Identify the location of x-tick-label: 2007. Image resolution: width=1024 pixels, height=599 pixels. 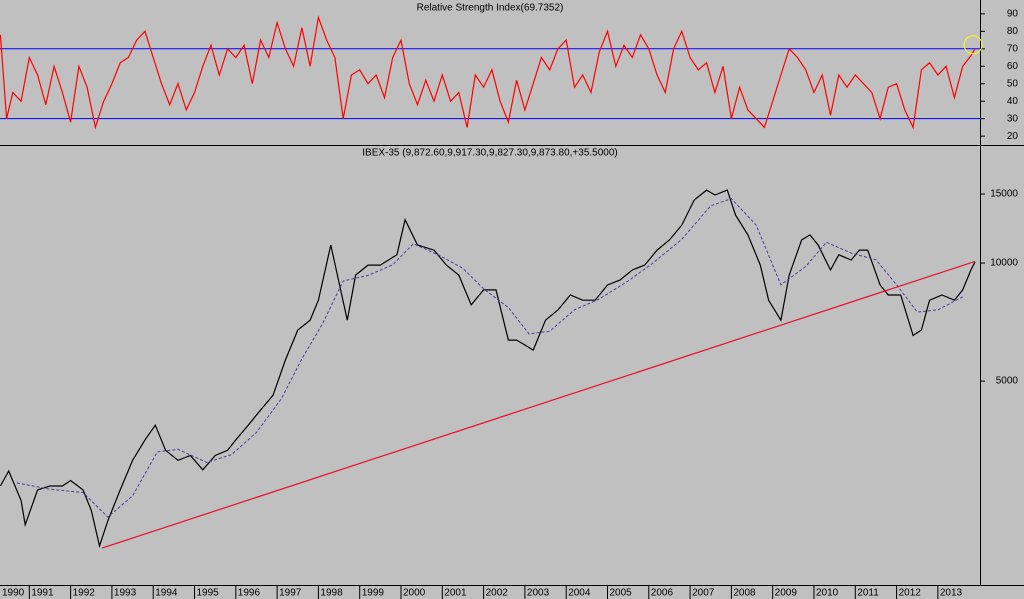
(703, 593).